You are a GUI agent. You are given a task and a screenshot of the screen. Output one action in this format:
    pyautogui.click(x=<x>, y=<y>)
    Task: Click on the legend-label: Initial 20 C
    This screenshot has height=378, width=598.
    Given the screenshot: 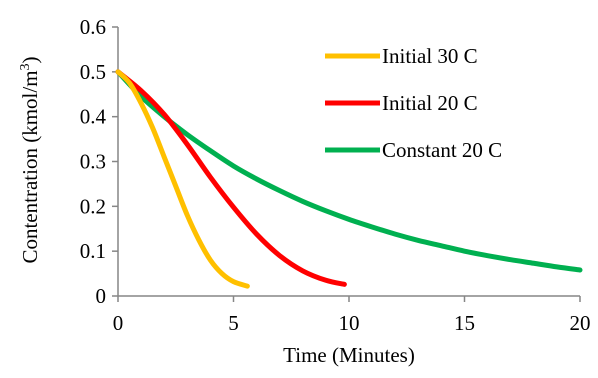 What is the action you would take?
    pyautogui.click(x=430, y=103)
    